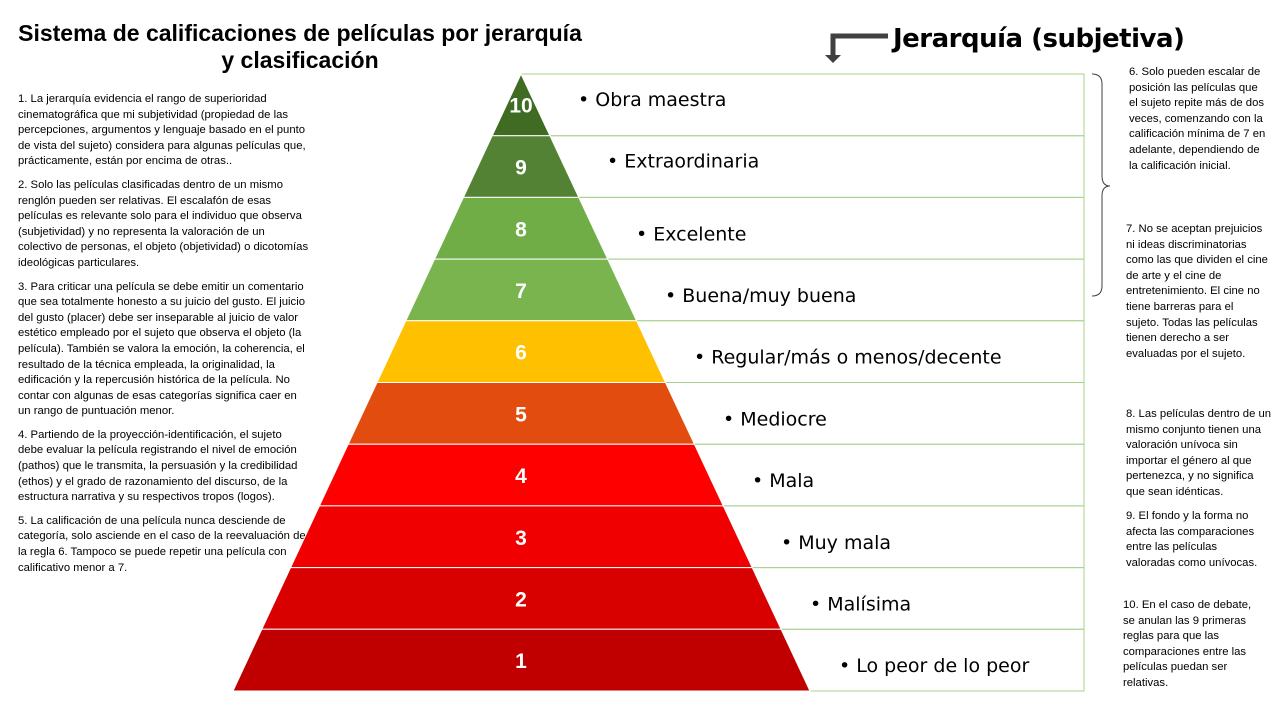 The width and height of the screenshot is (1280, 720). What do you see at coordinates (683, 162) in the screenshot?
I see `level-label-9: • Extraordinaria` at bounding box center [683, 162].